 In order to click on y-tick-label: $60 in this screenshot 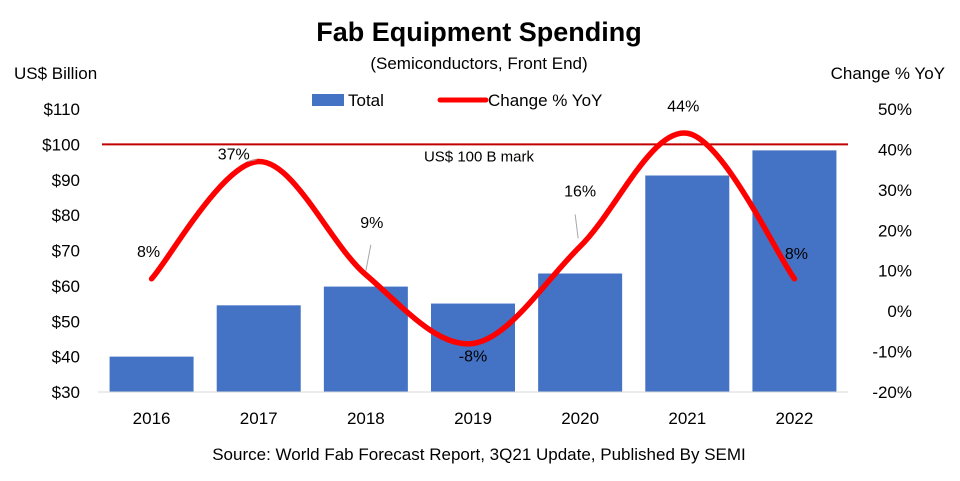, I will do `click(66, 286)`.